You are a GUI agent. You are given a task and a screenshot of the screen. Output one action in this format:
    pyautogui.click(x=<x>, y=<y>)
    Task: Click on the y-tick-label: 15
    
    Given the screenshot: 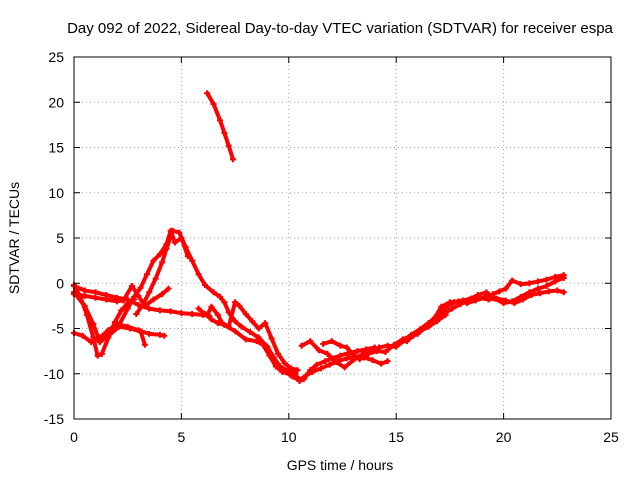 What is the action you would take?
    pyautogui.click(x=56, y=148)
    